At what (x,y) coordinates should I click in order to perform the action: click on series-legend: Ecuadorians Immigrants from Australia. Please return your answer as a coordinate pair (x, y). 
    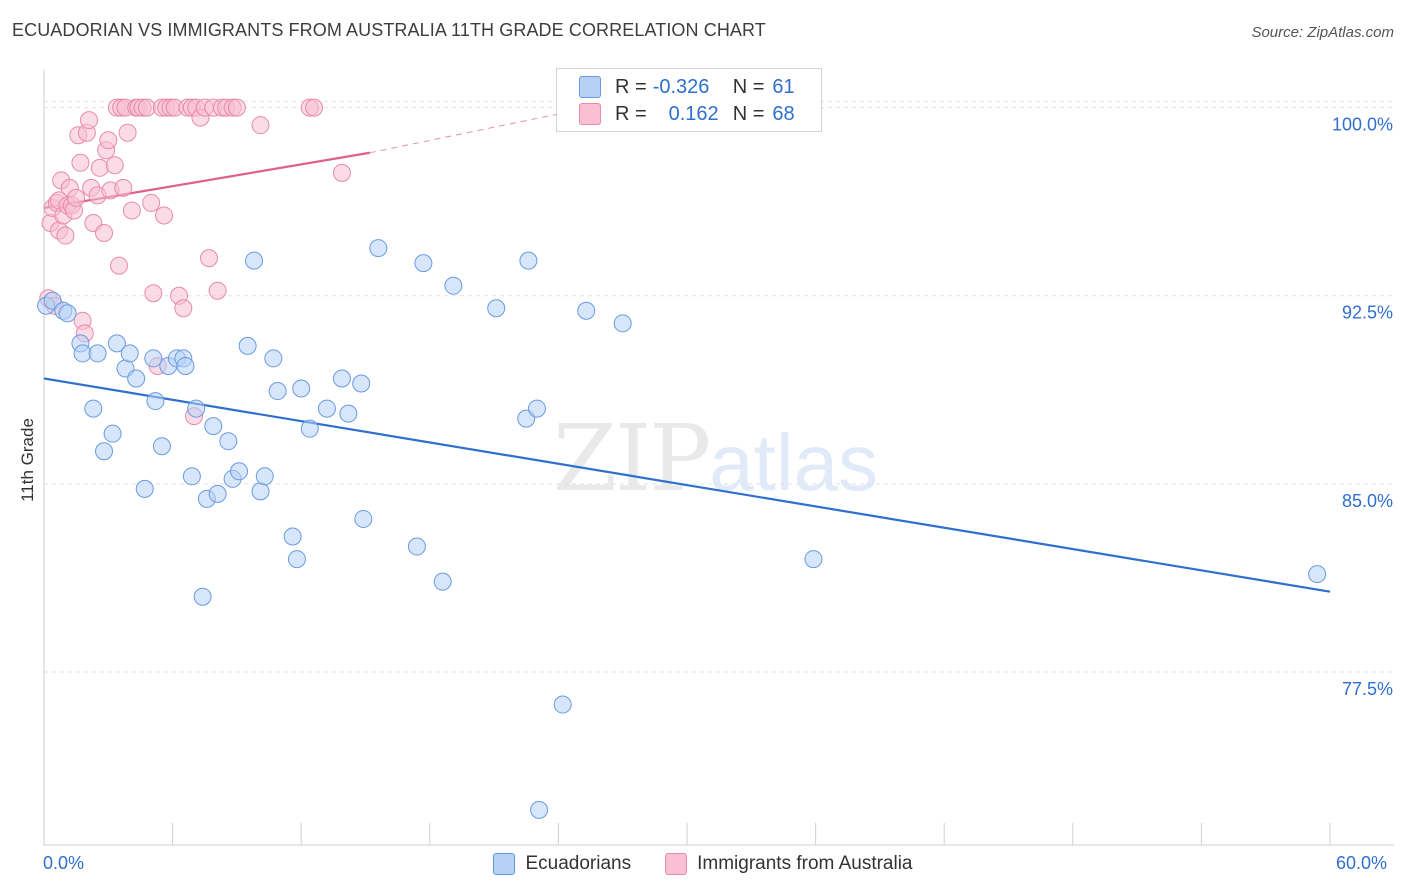
    Looking at the image, I should click on (703, 864).